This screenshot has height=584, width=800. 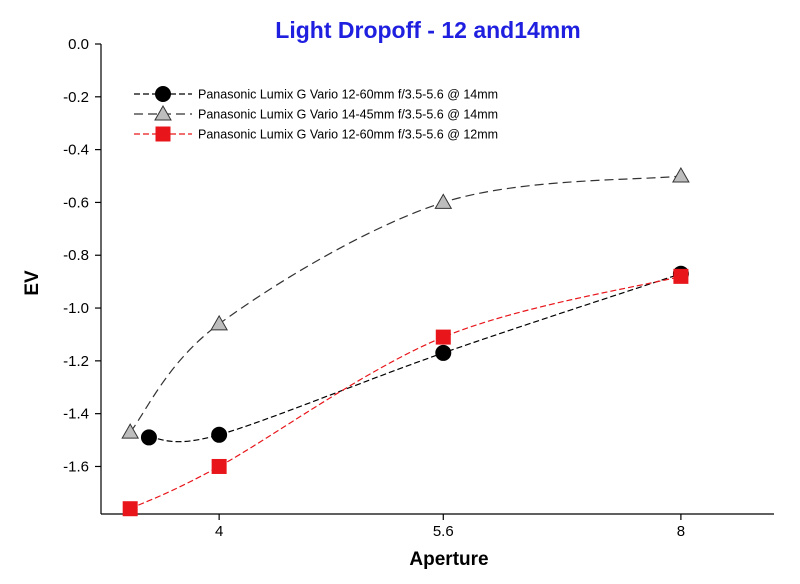 I want to click on y-tick-label: 0.0, so click(x=78, y=44).